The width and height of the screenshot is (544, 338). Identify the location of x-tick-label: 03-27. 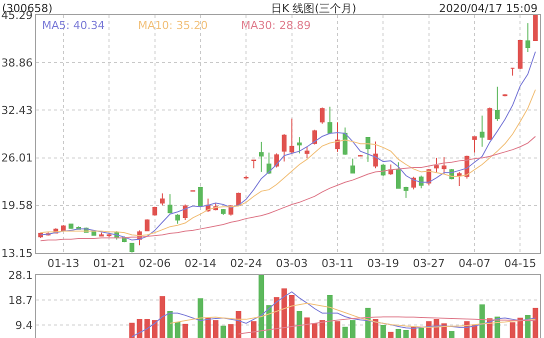
(428, 263).